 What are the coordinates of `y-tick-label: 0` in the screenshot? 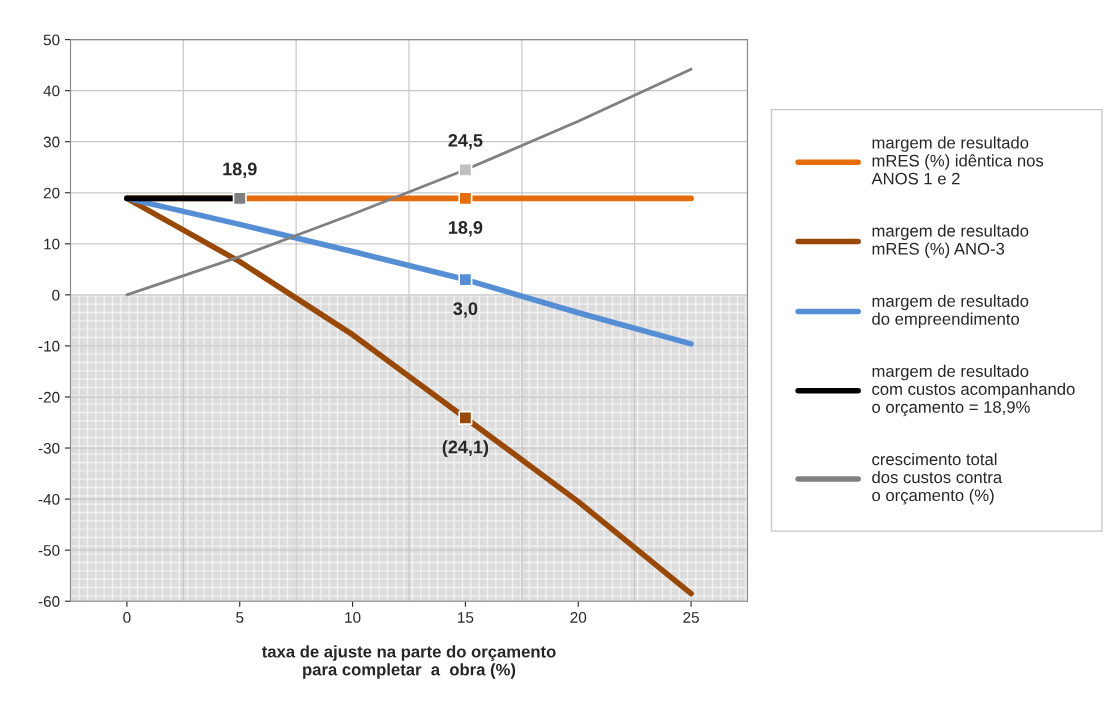 It's located at (56, 295).